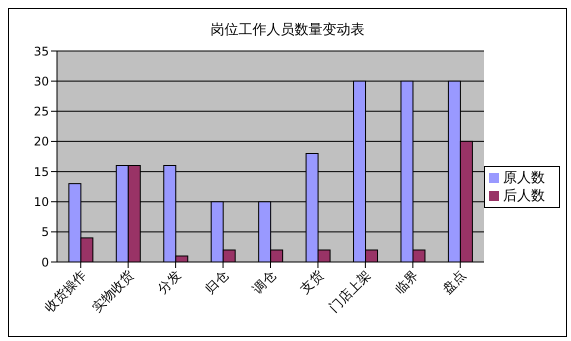 This screenshot has width=571, height=341. What do you see at coordinates (41, 111) in the screenshot?
I see `y-tick-label: 25` at bounding box center [41, 111].